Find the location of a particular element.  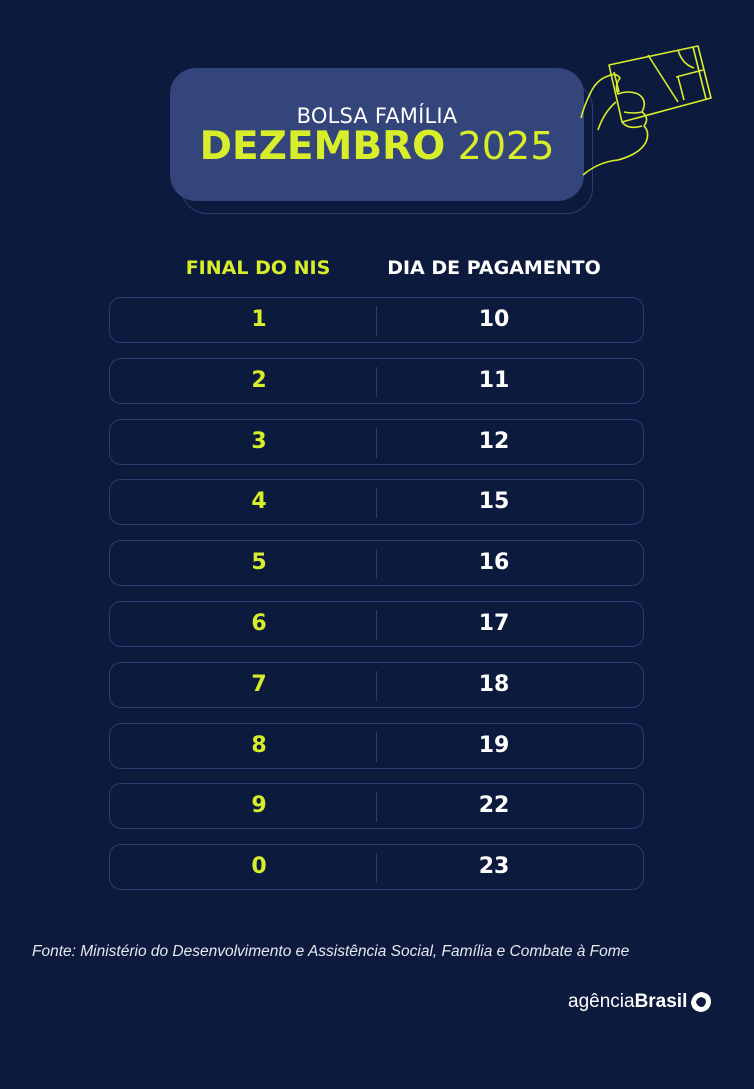

table-row: 1 10 is located at coordinates (376, 320).